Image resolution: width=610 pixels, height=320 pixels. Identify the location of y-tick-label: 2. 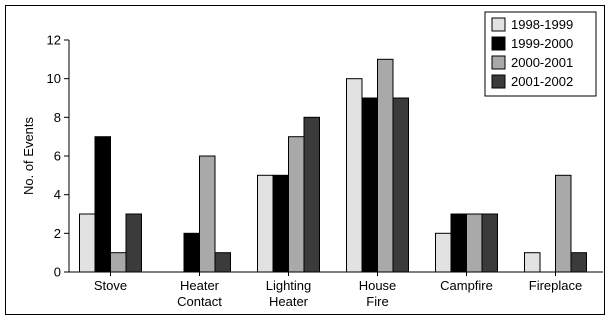
(57, 233).